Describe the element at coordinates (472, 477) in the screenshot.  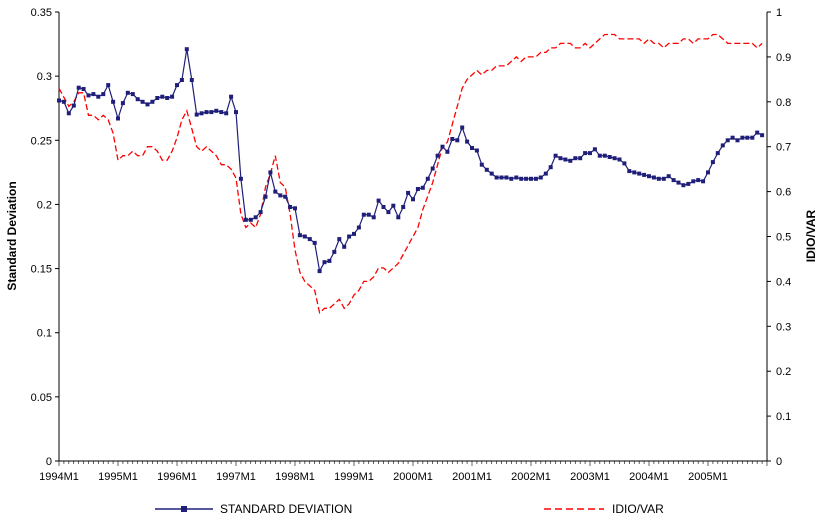
I see `x-tick-label: 2001M1` at that location.